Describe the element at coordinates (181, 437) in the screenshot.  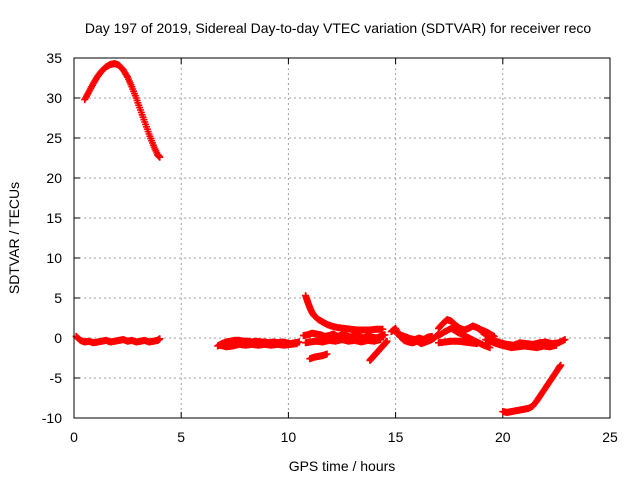
I see `x-tick-label: 5` at that location.